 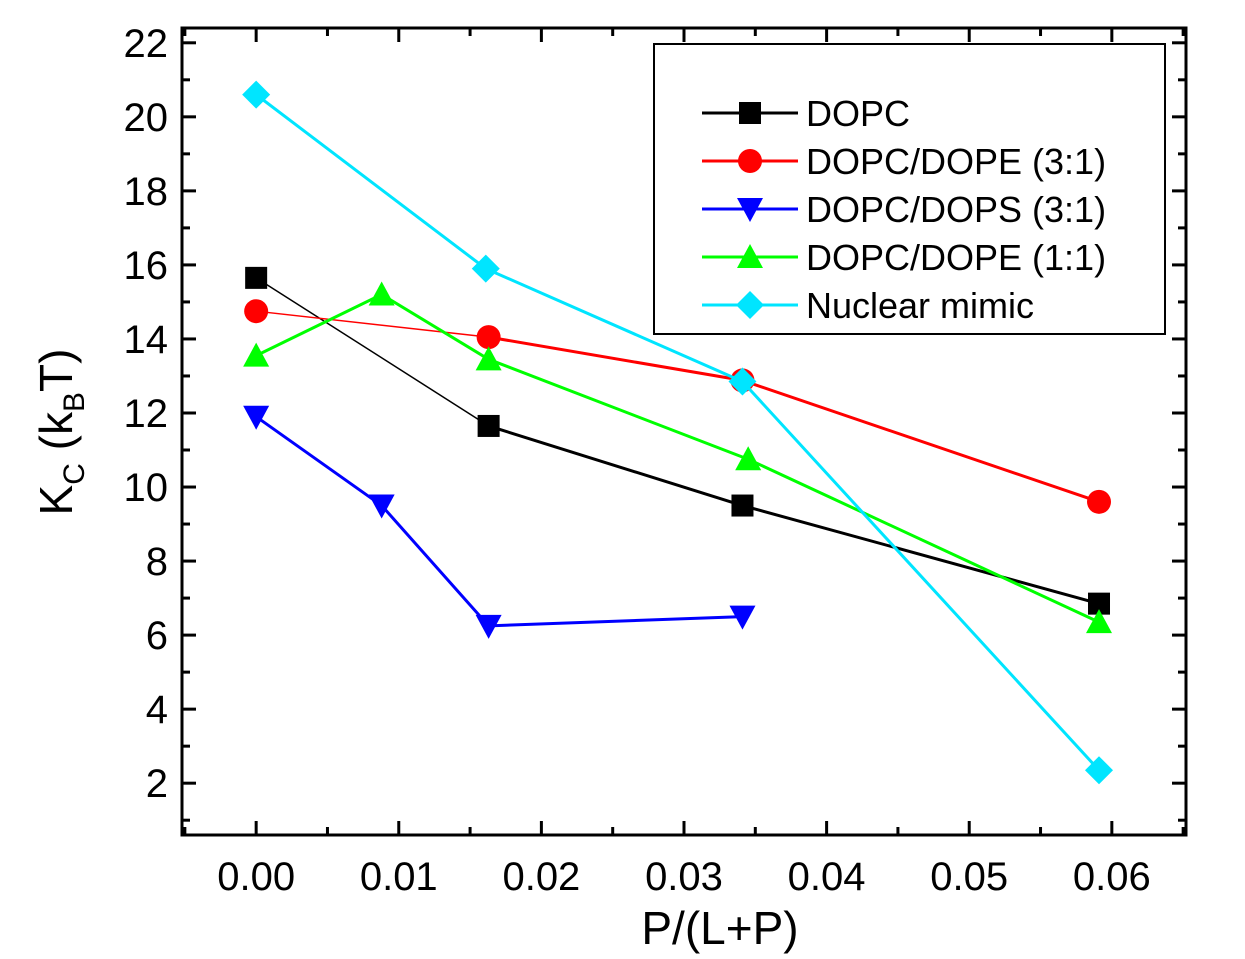 I want to click on x-tick-label: 0.00, so click(x=256, y=877).